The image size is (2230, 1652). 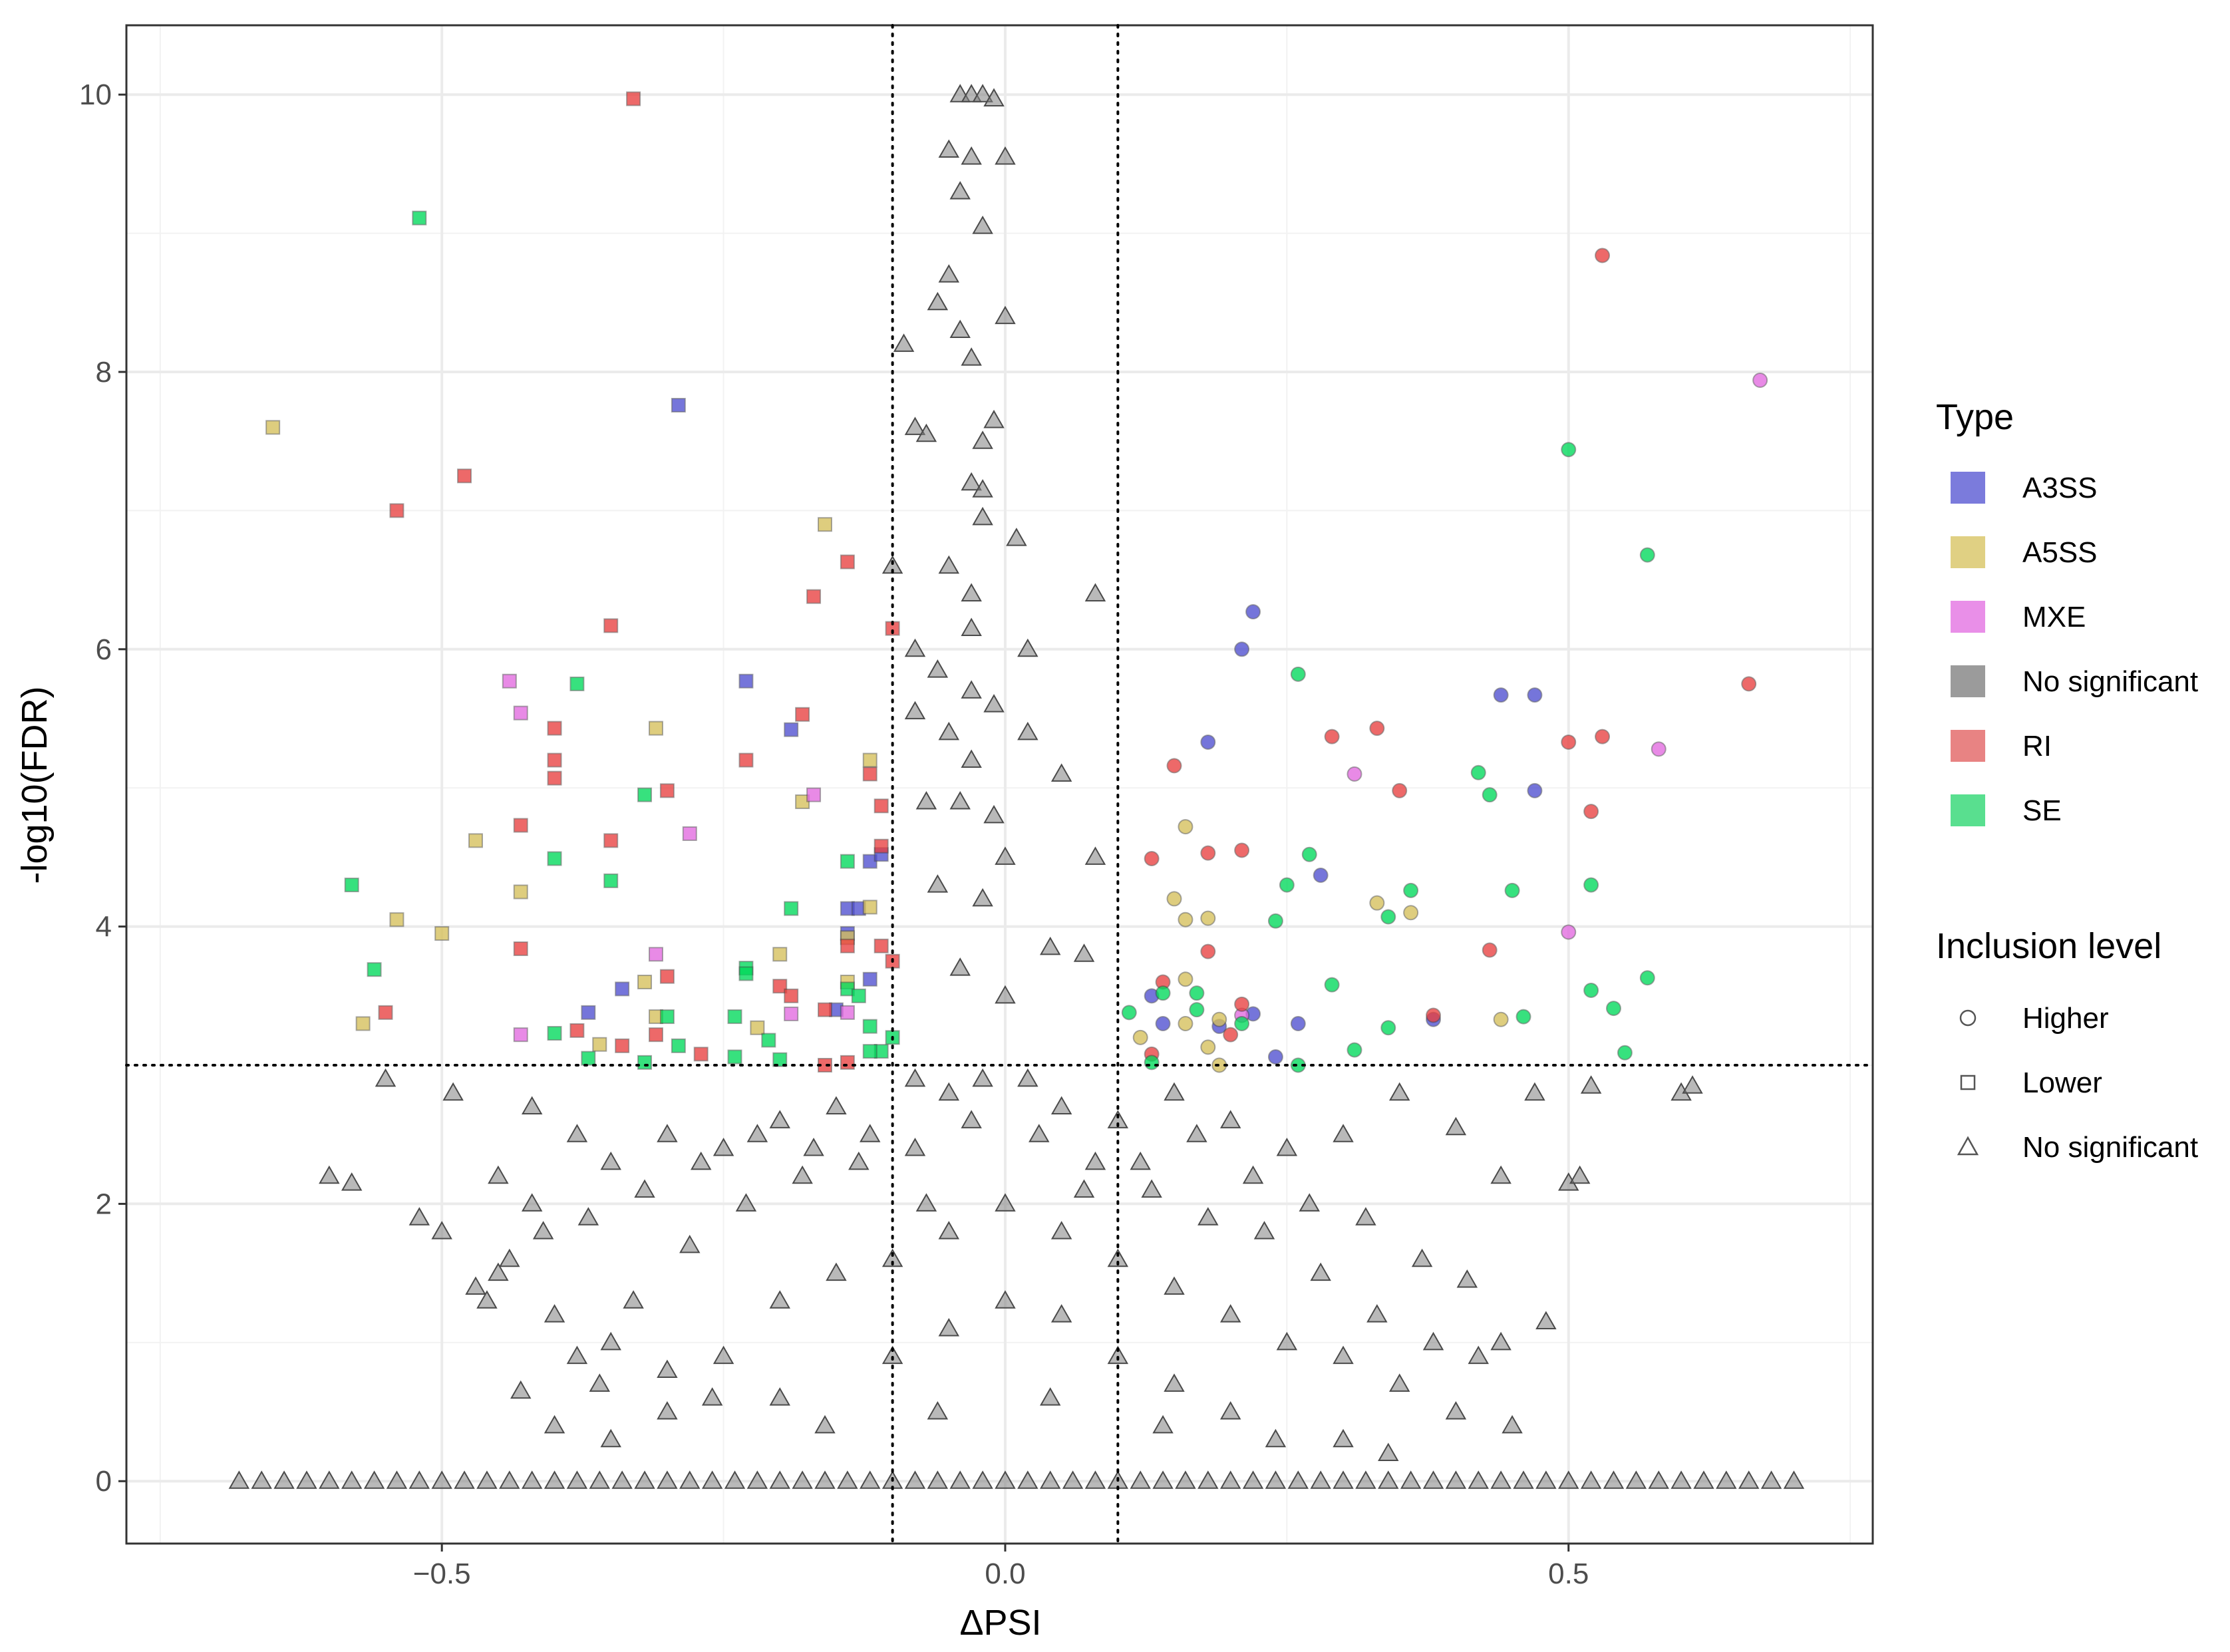 I want to click on legend-label-type: MXE, so click(x=2054, y=617).